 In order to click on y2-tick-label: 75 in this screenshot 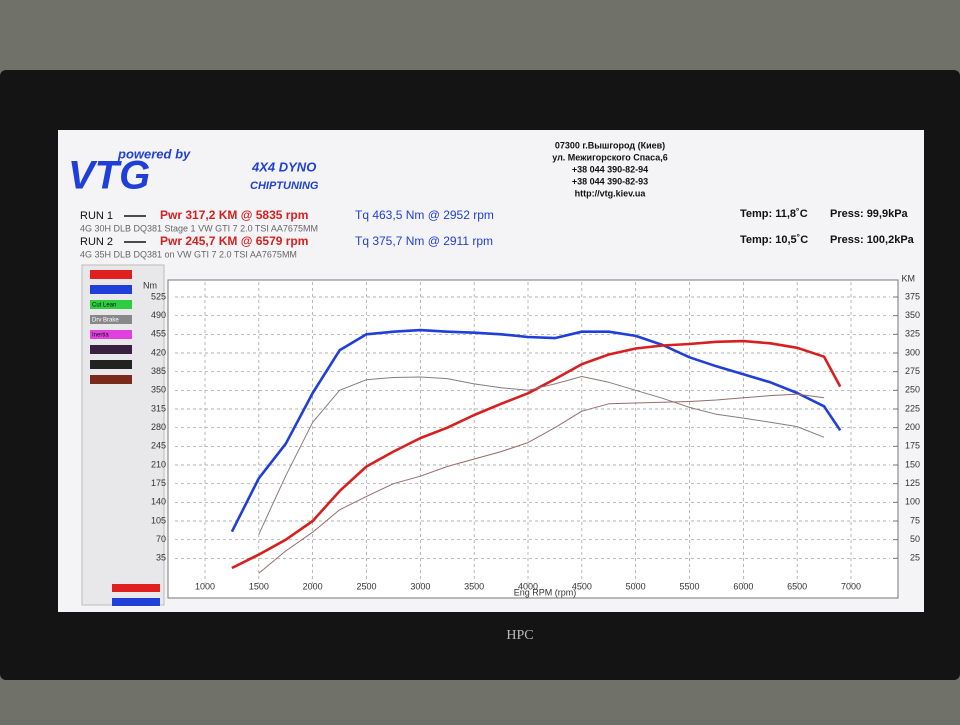, I will do `click(915, 520)`.